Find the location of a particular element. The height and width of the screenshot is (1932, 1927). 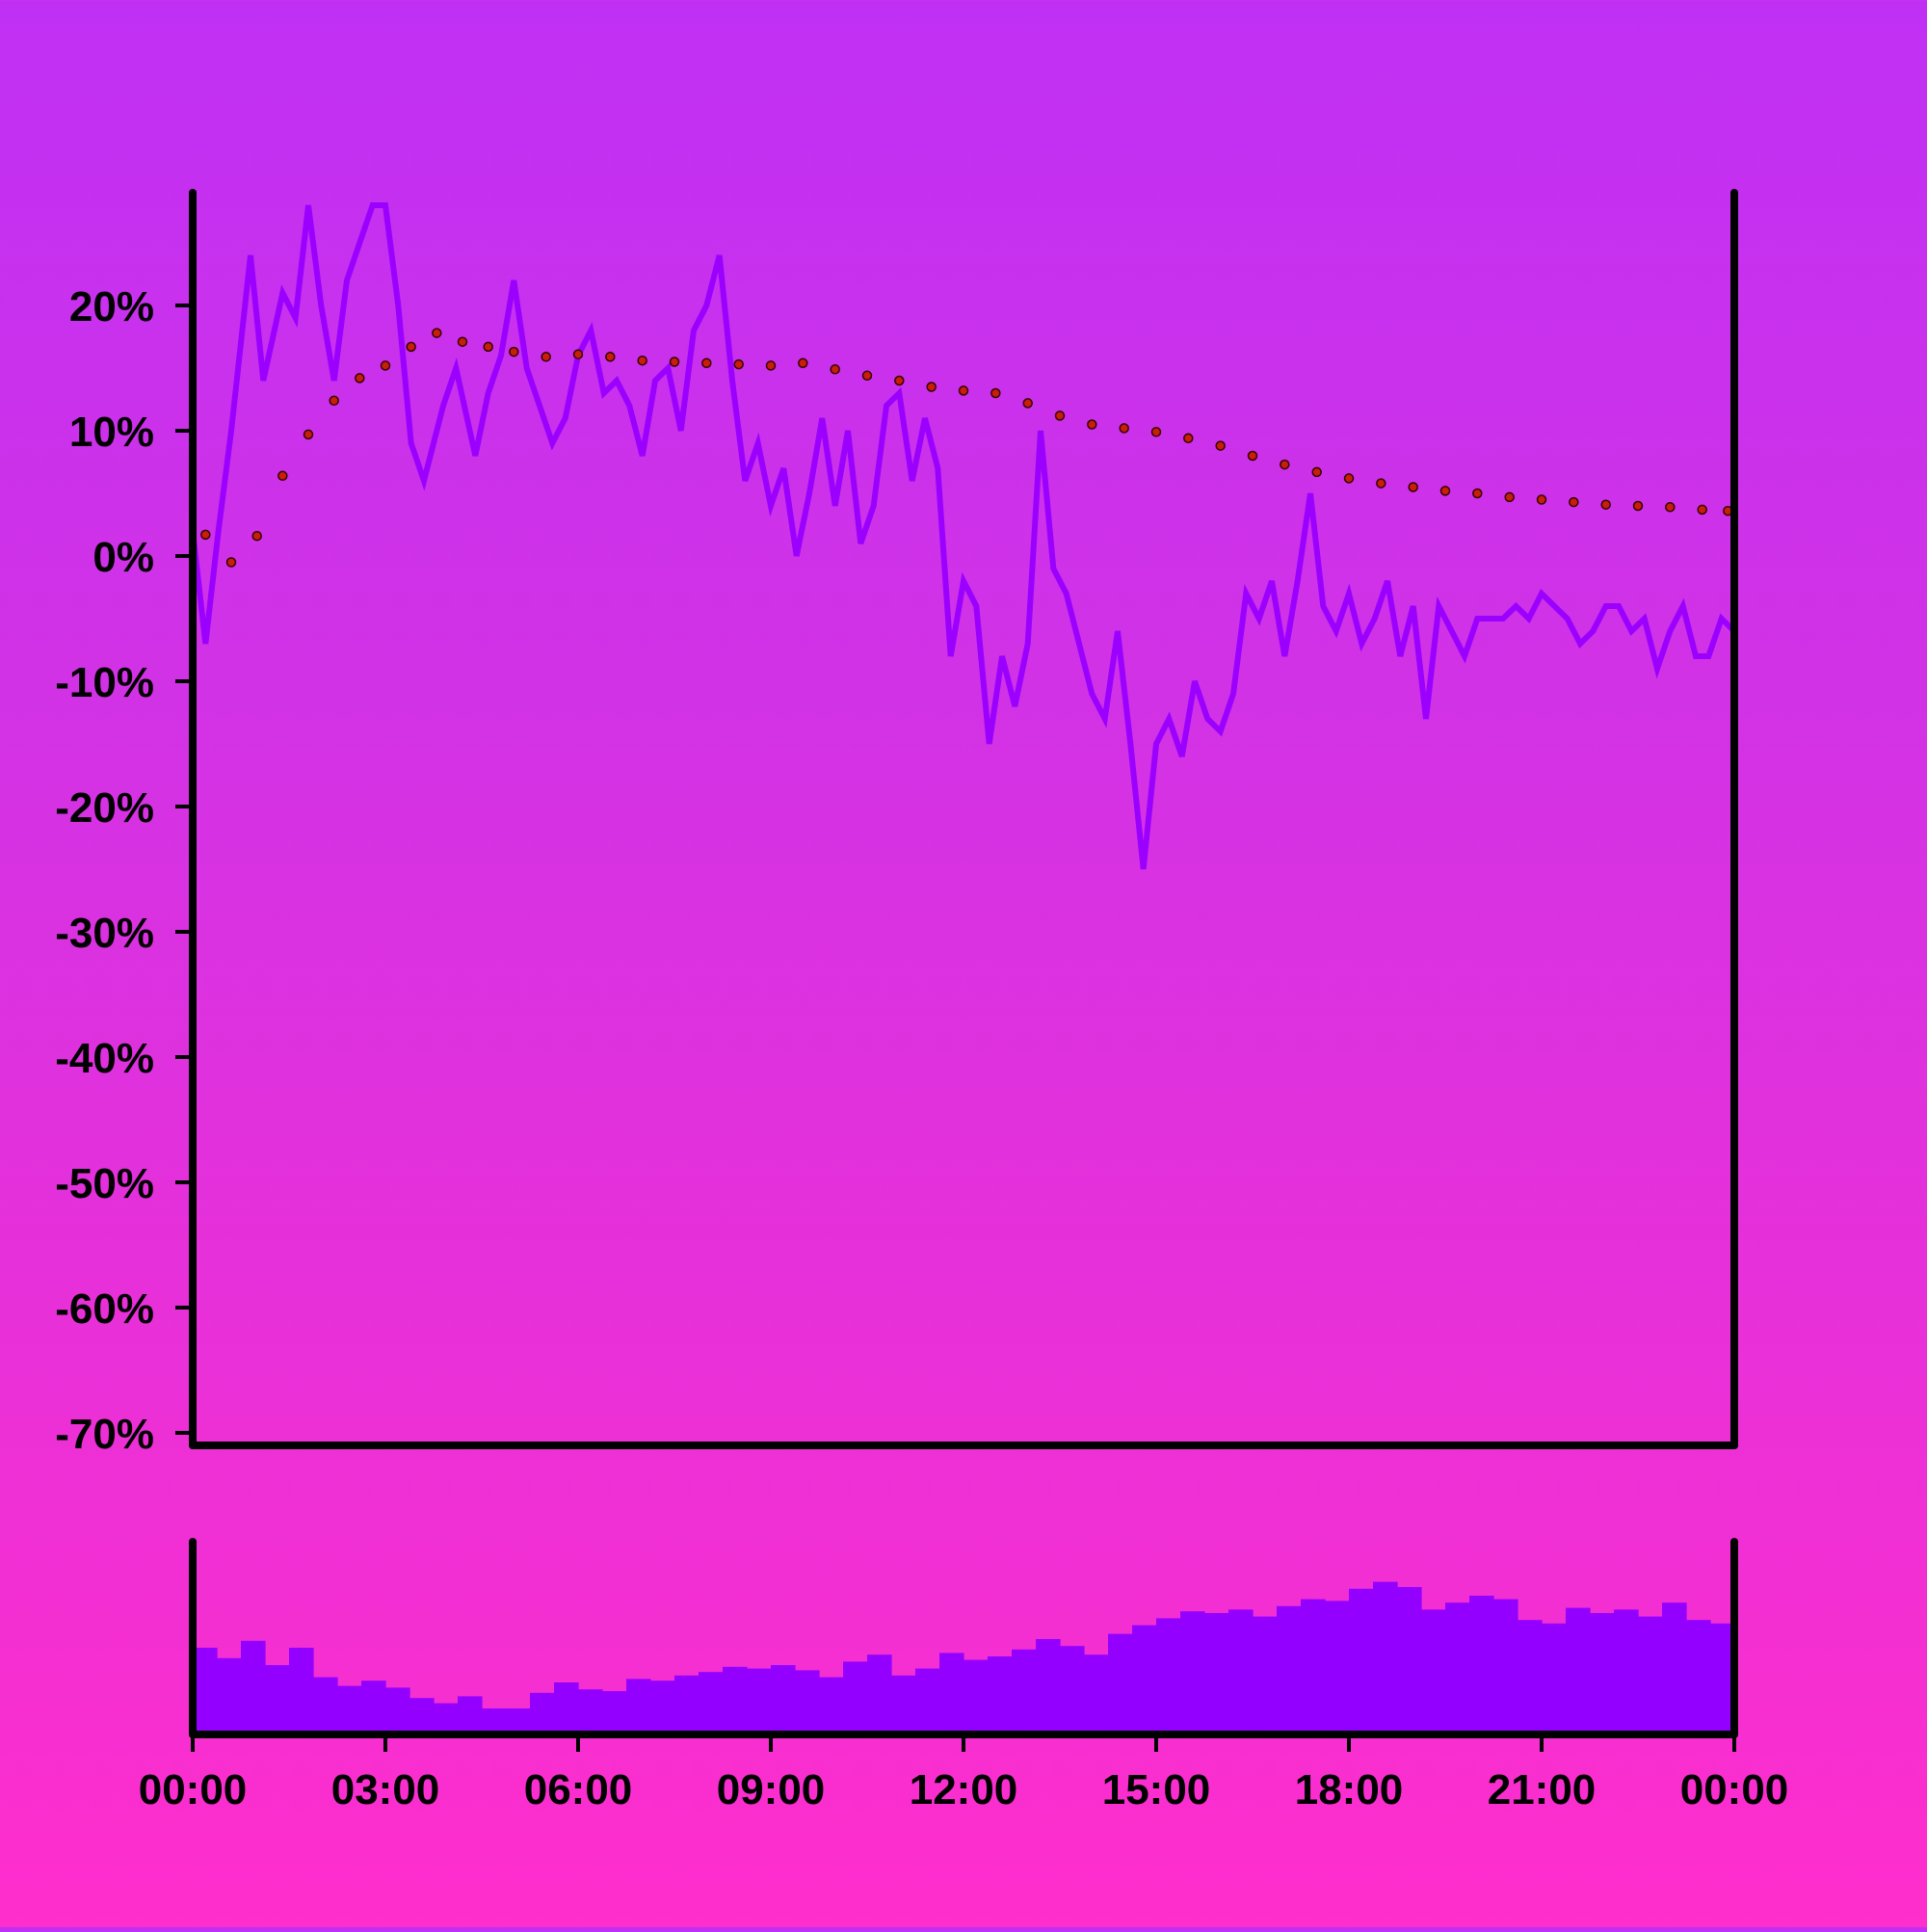

y-tick-label: 0% is located at coordinates (123, 557).